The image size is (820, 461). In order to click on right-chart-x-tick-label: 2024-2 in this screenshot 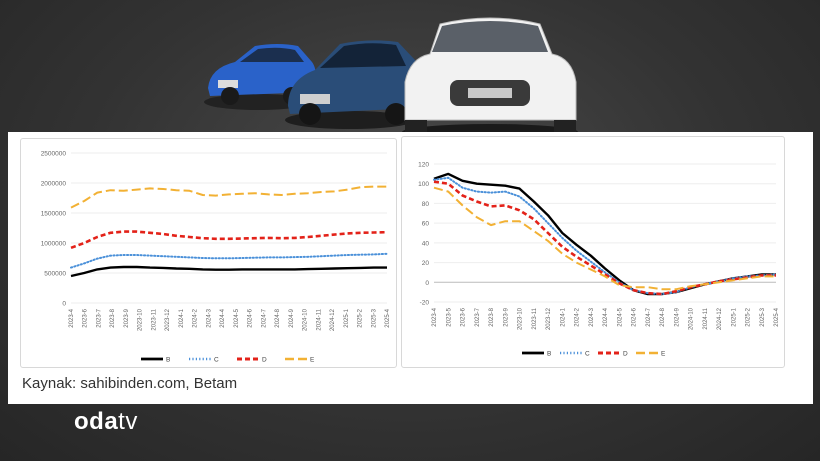, I will do `click(578, 316)`.